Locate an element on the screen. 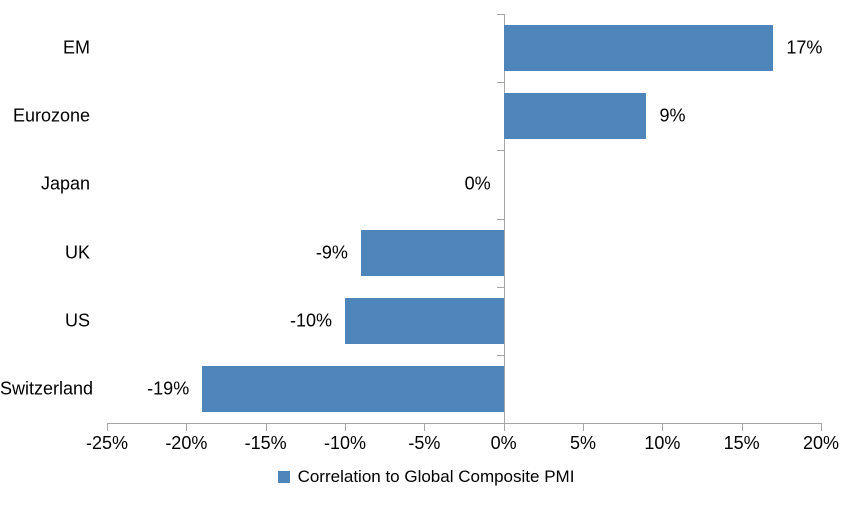 The width and height of the screenshot is (852, 513). x-tick-label: -15% is located at coordinates (265, 443).